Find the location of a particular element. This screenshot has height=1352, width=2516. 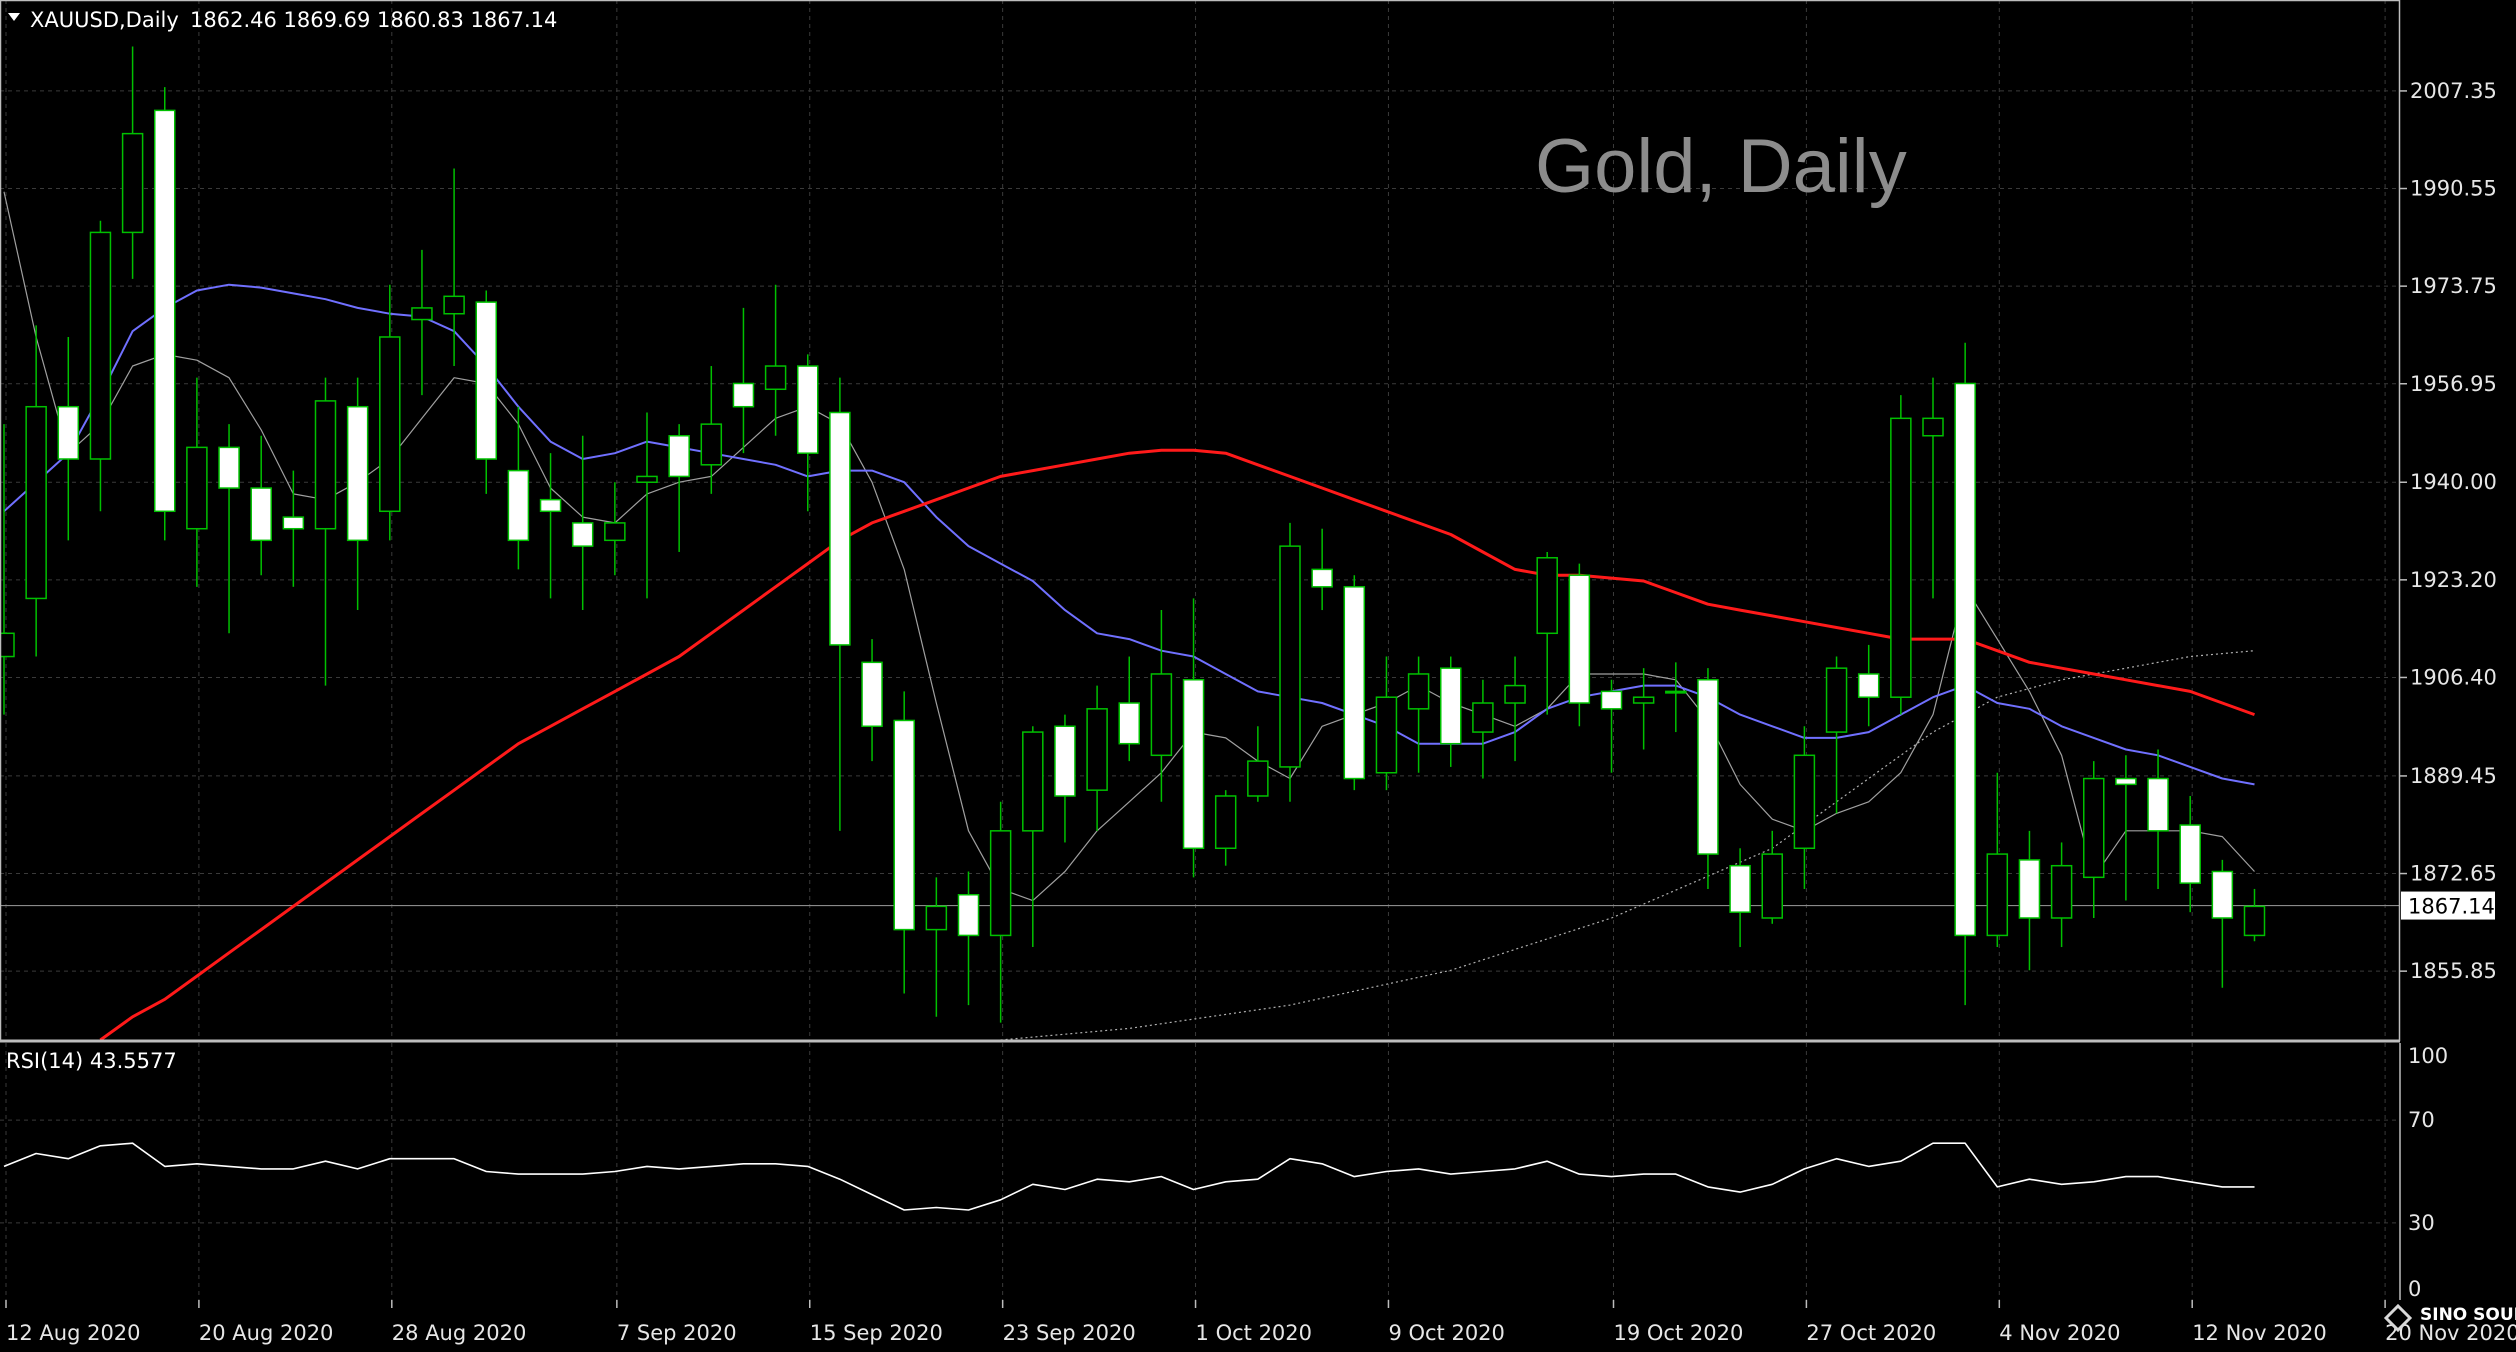

rsi-pane is located at coordinates (1129, 1176).